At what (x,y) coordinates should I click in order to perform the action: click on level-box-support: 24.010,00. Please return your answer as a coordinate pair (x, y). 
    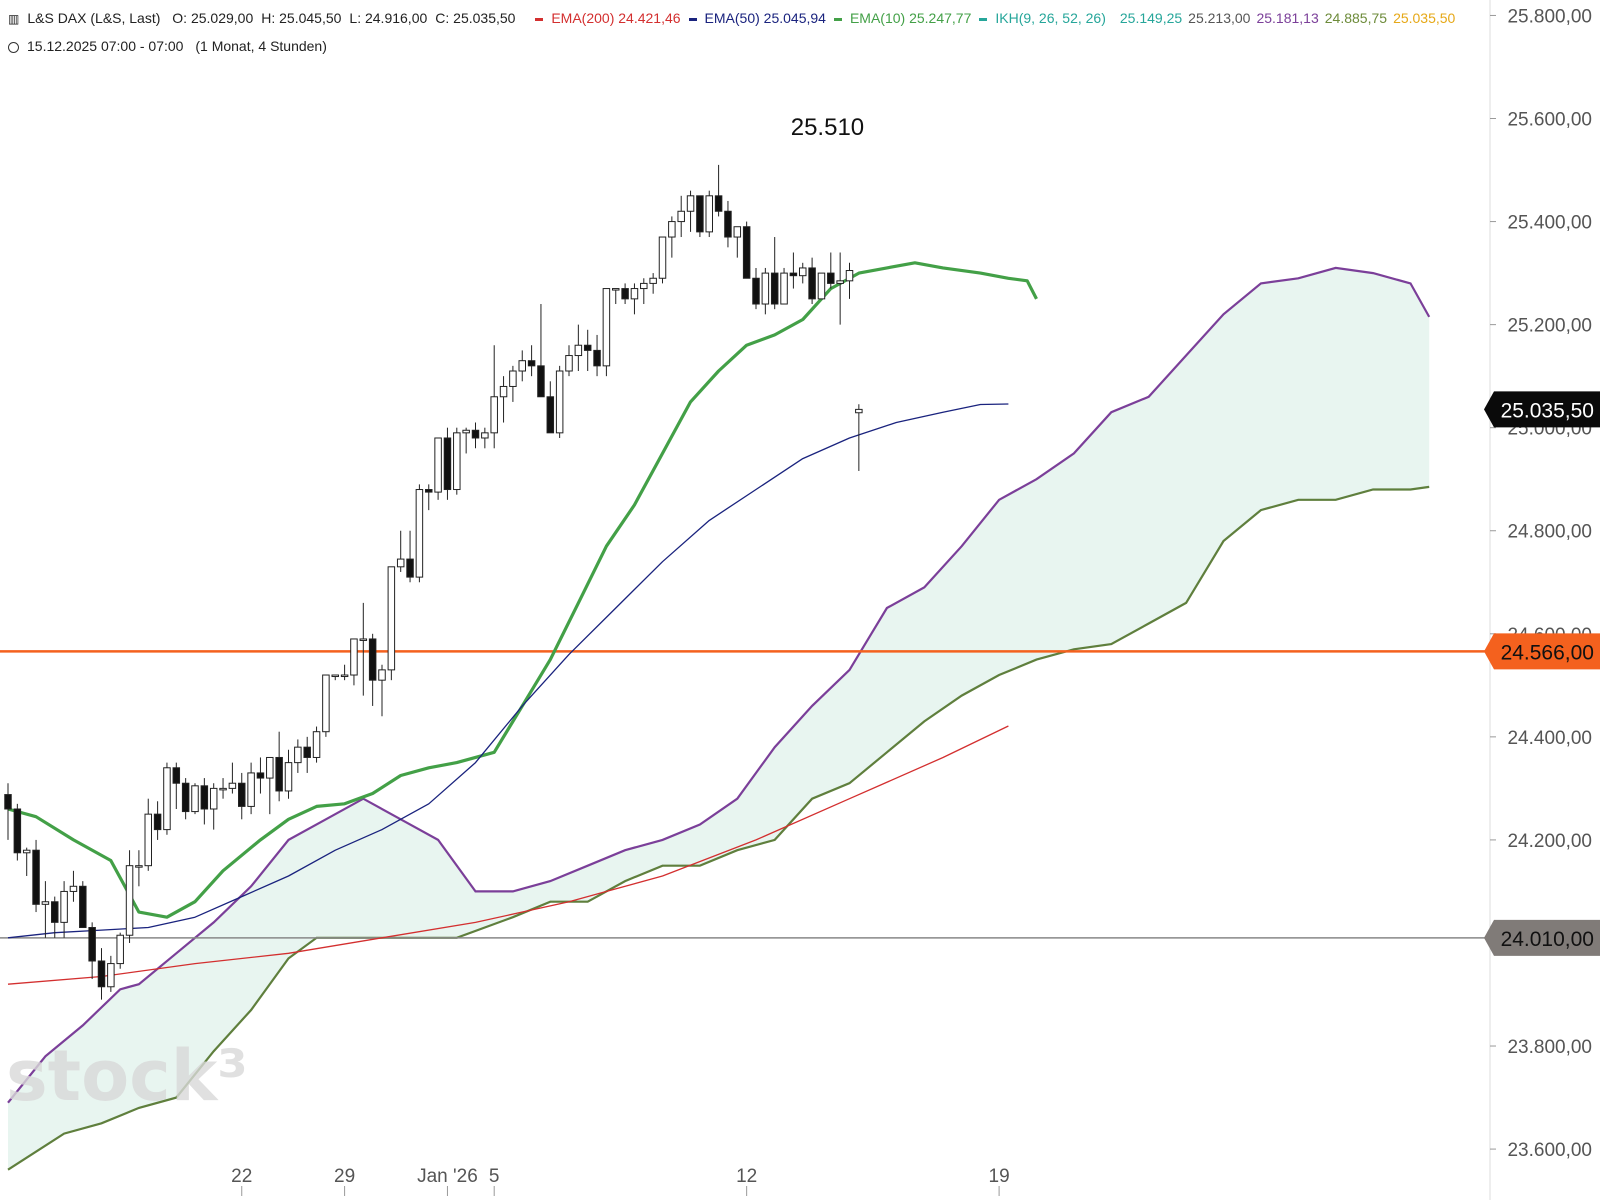
    Looking at the image, I should click on (1542, 937).